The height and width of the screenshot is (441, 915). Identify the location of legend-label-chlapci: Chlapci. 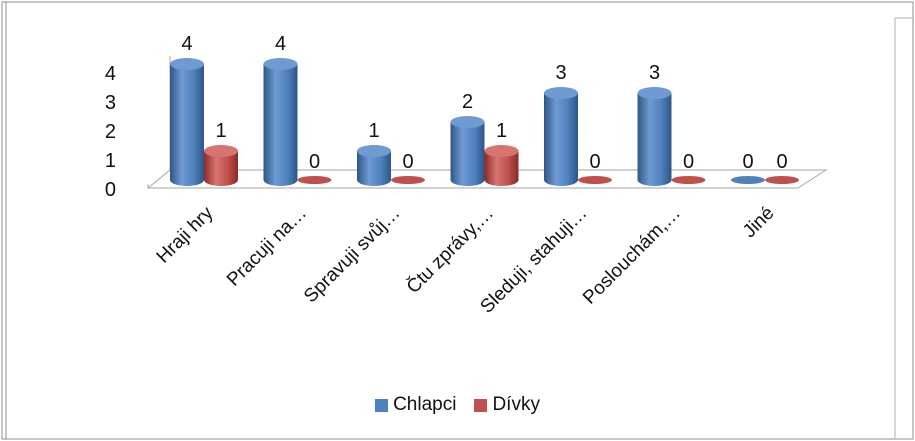
(425, 404).